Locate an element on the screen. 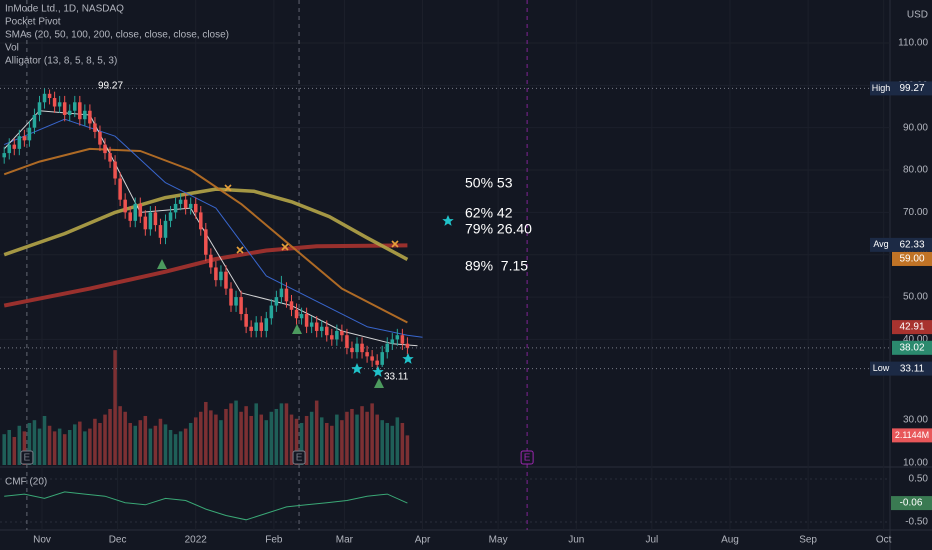 The height and width of the screenshot is (550, 932). symbol-title: InMode Ltd., 1D, NASDAQ is located at coordinates (64, 9).